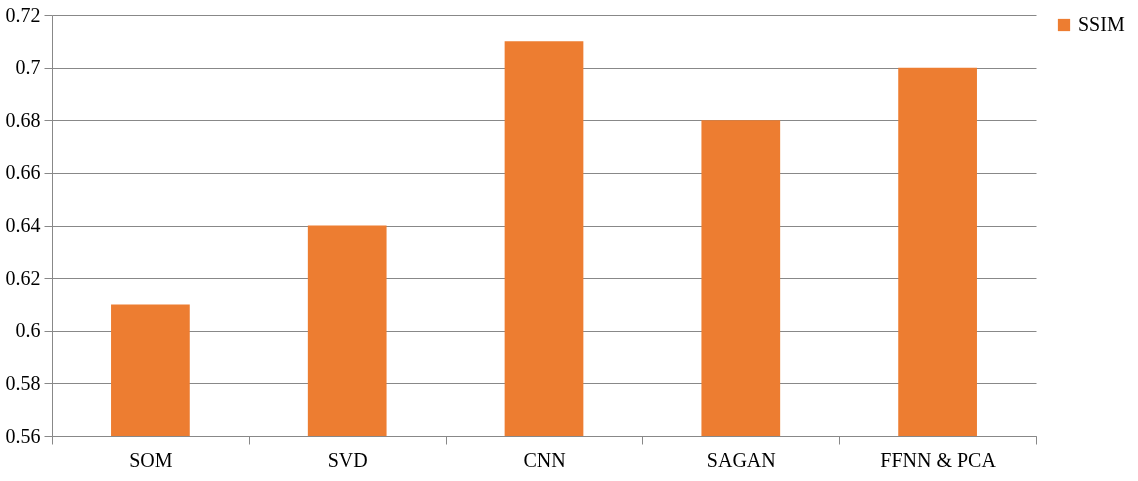  What do you see at coordinates (23, 119) in the screenshot?
I see `y-tick-label: 0.68` at bounding box center [23, 119].